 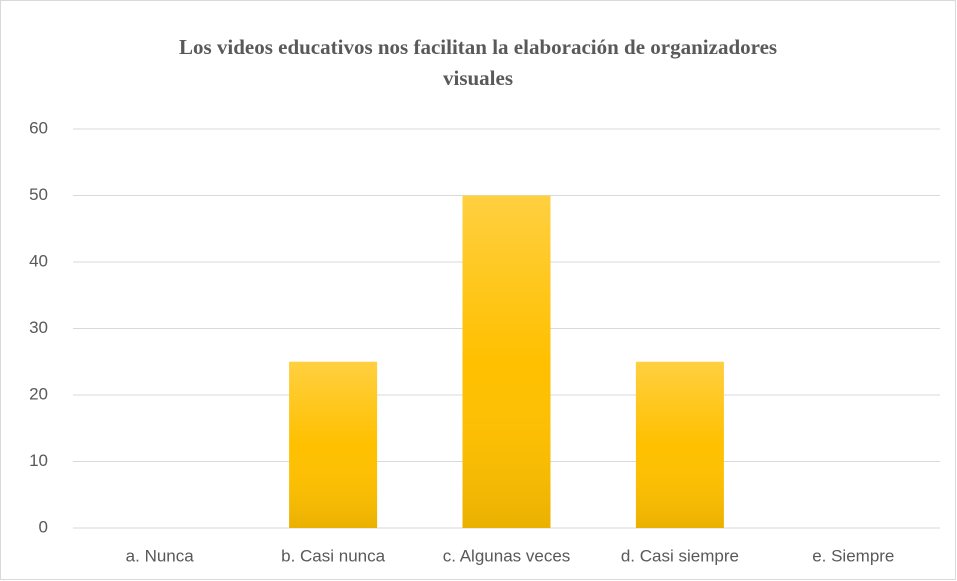 I want to click on y-tick-label: 20, so click(x=38, y=393).